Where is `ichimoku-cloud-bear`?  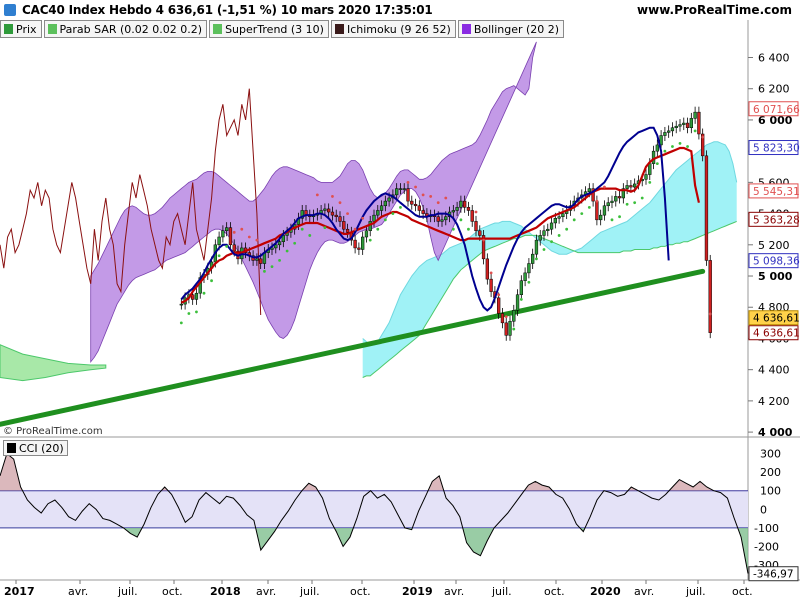
ichimoku-cloud-bear is located at coordinates (53, 363).